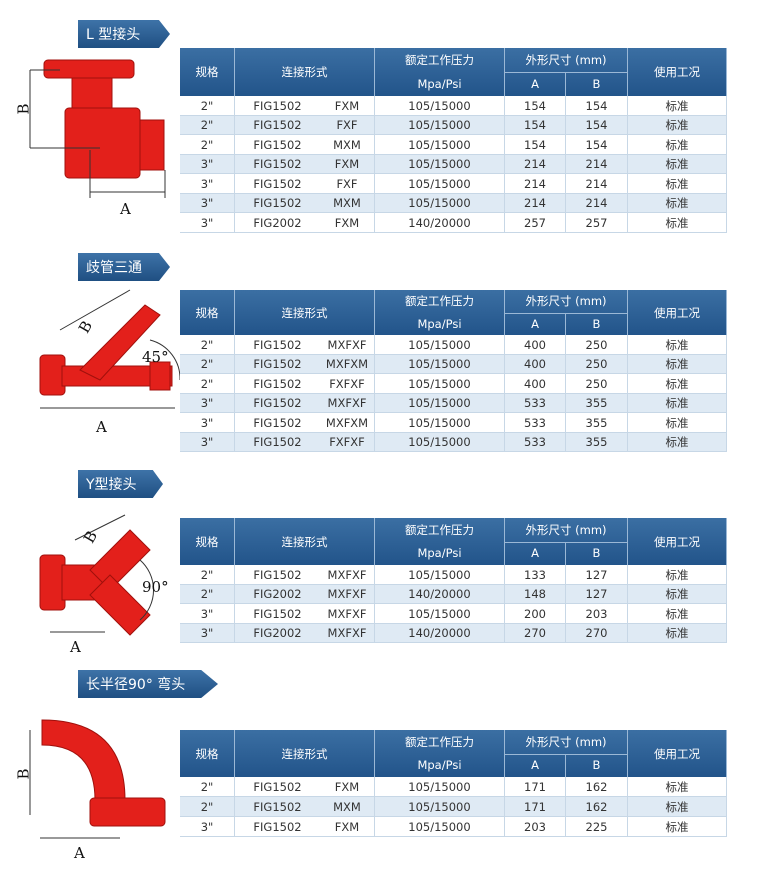  I want to click on table-cell: MXFXM, so click(347, 364).